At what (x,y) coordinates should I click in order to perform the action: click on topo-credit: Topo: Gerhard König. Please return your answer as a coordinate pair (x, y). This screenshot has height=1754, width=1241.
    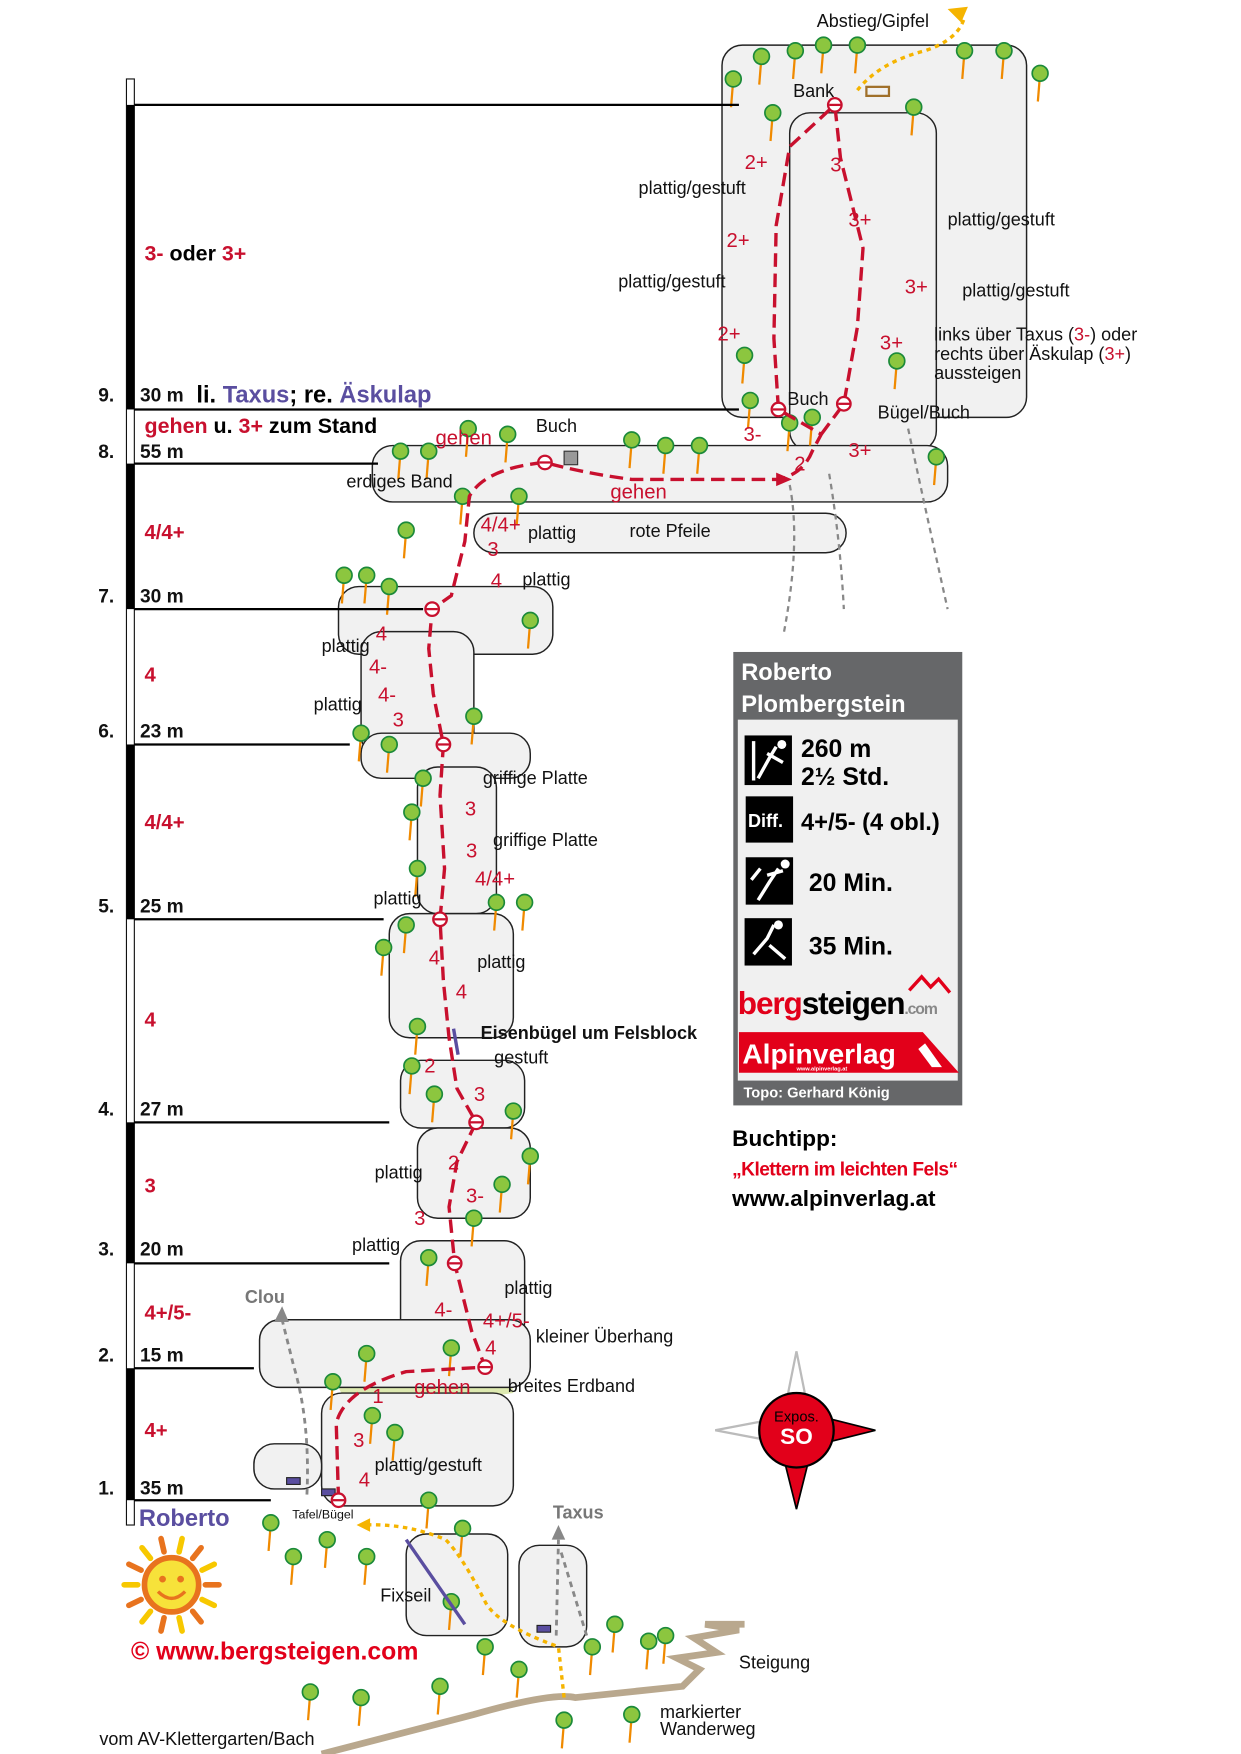
    Looking at the image, I should click on (816, 1094).